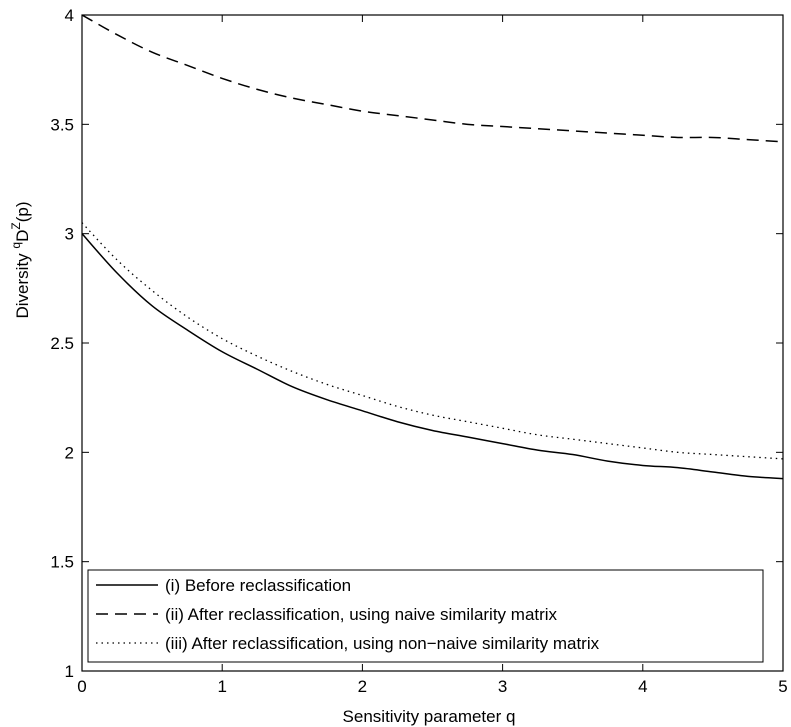 This screenshot has width=791, height=727. I want to click on x-tick-label: 0, so click(81, 686).